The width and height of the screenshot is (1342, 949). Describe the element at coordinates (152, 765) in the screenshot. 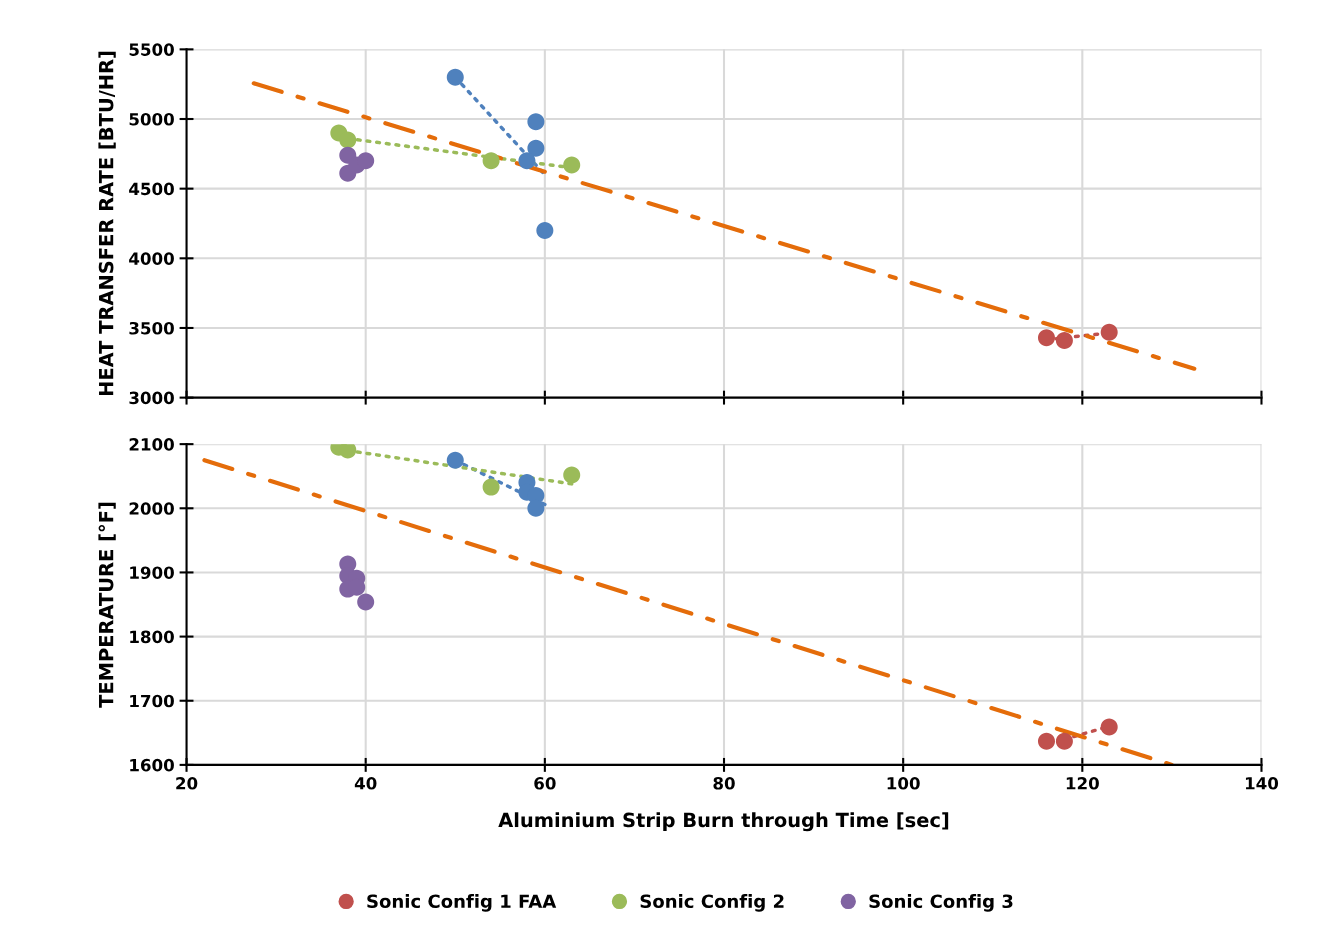

I see `y-tick-label: 1600` at that location.